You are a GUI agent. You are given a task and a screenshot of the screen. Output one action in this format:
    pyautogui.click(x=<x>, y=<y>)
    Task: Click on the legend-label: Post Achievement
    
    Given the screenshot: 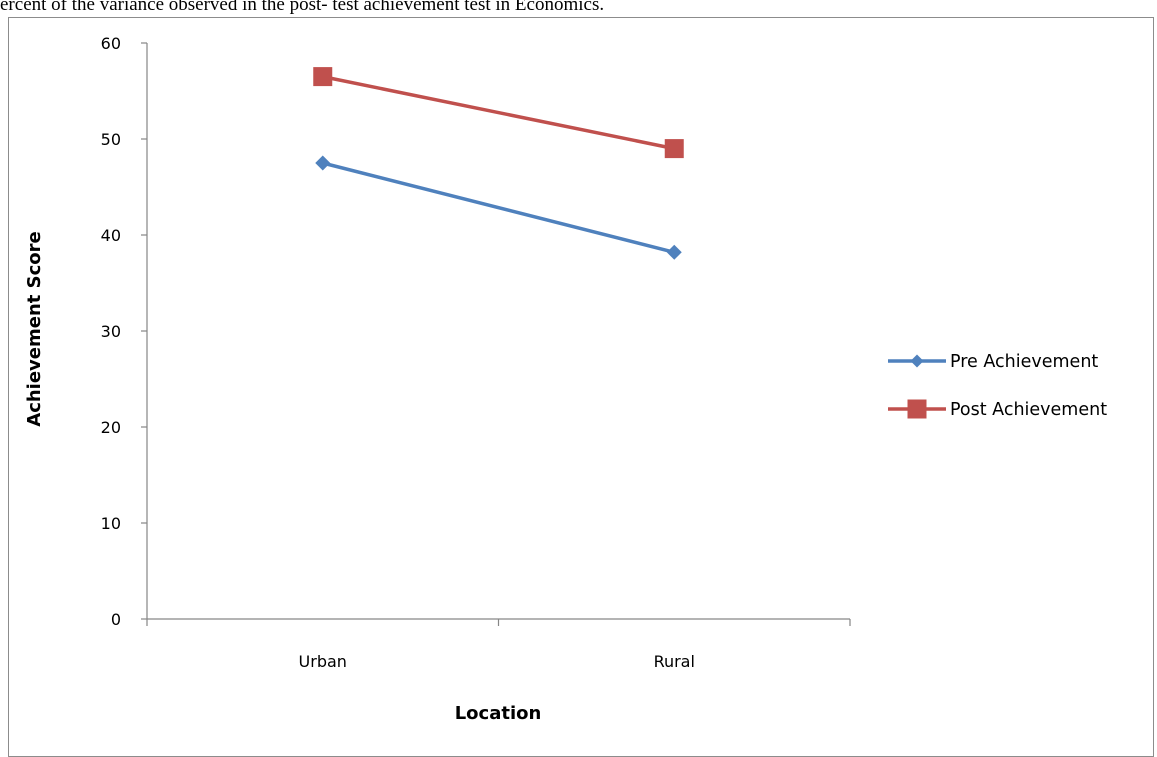 What is the action you would take?
    pyautogui.click(x=1028, y=410)
    